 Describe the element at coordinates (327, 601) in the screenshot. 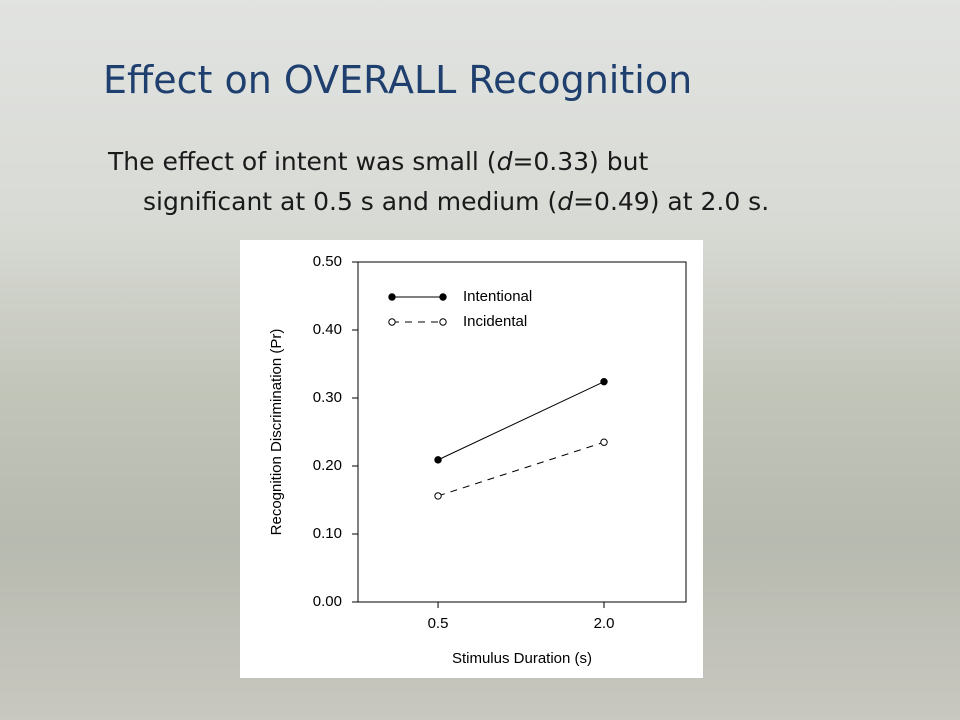

I see `y-tick-label: 0.00` at that location.